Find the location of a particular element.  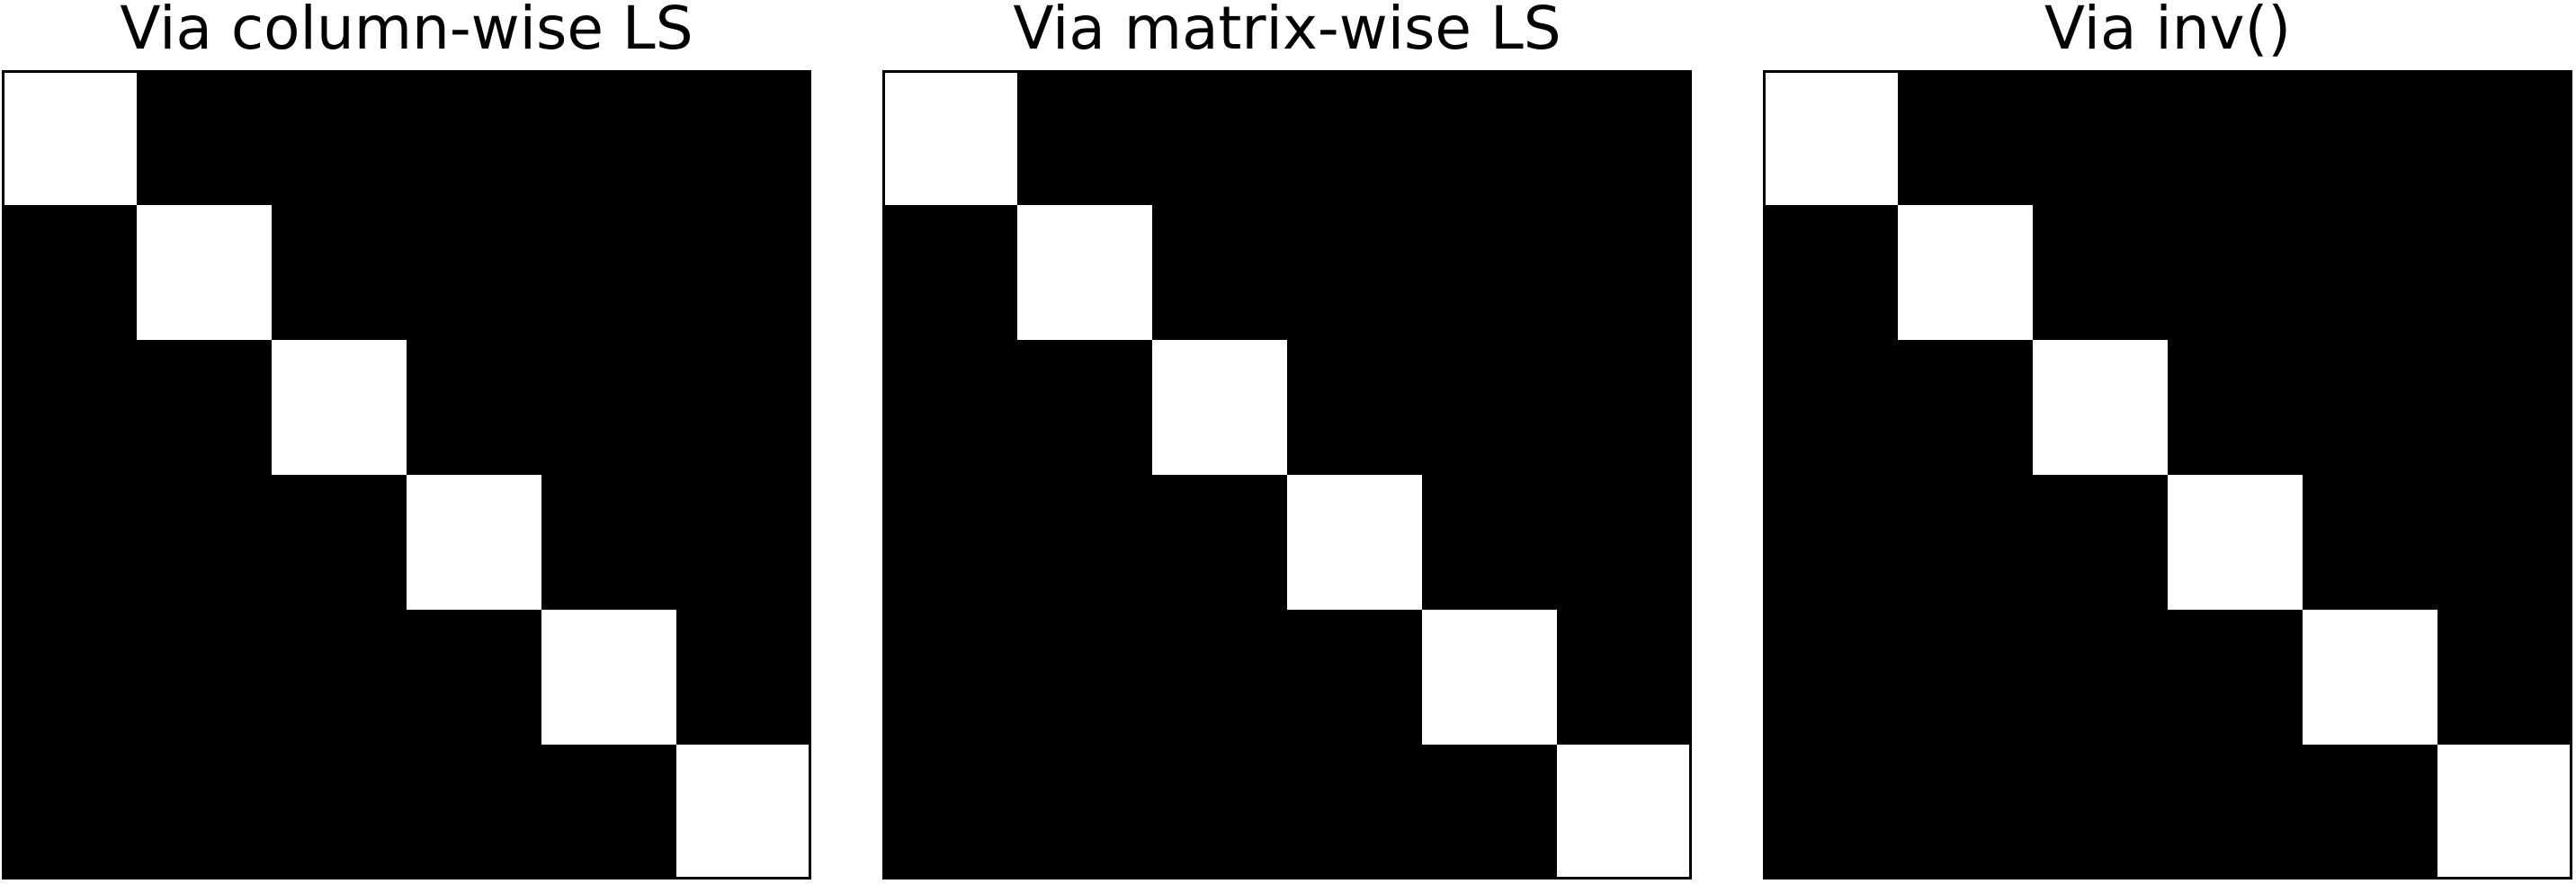

heatmap-cell-r1-c3 is located at coordinates (2235, 273).